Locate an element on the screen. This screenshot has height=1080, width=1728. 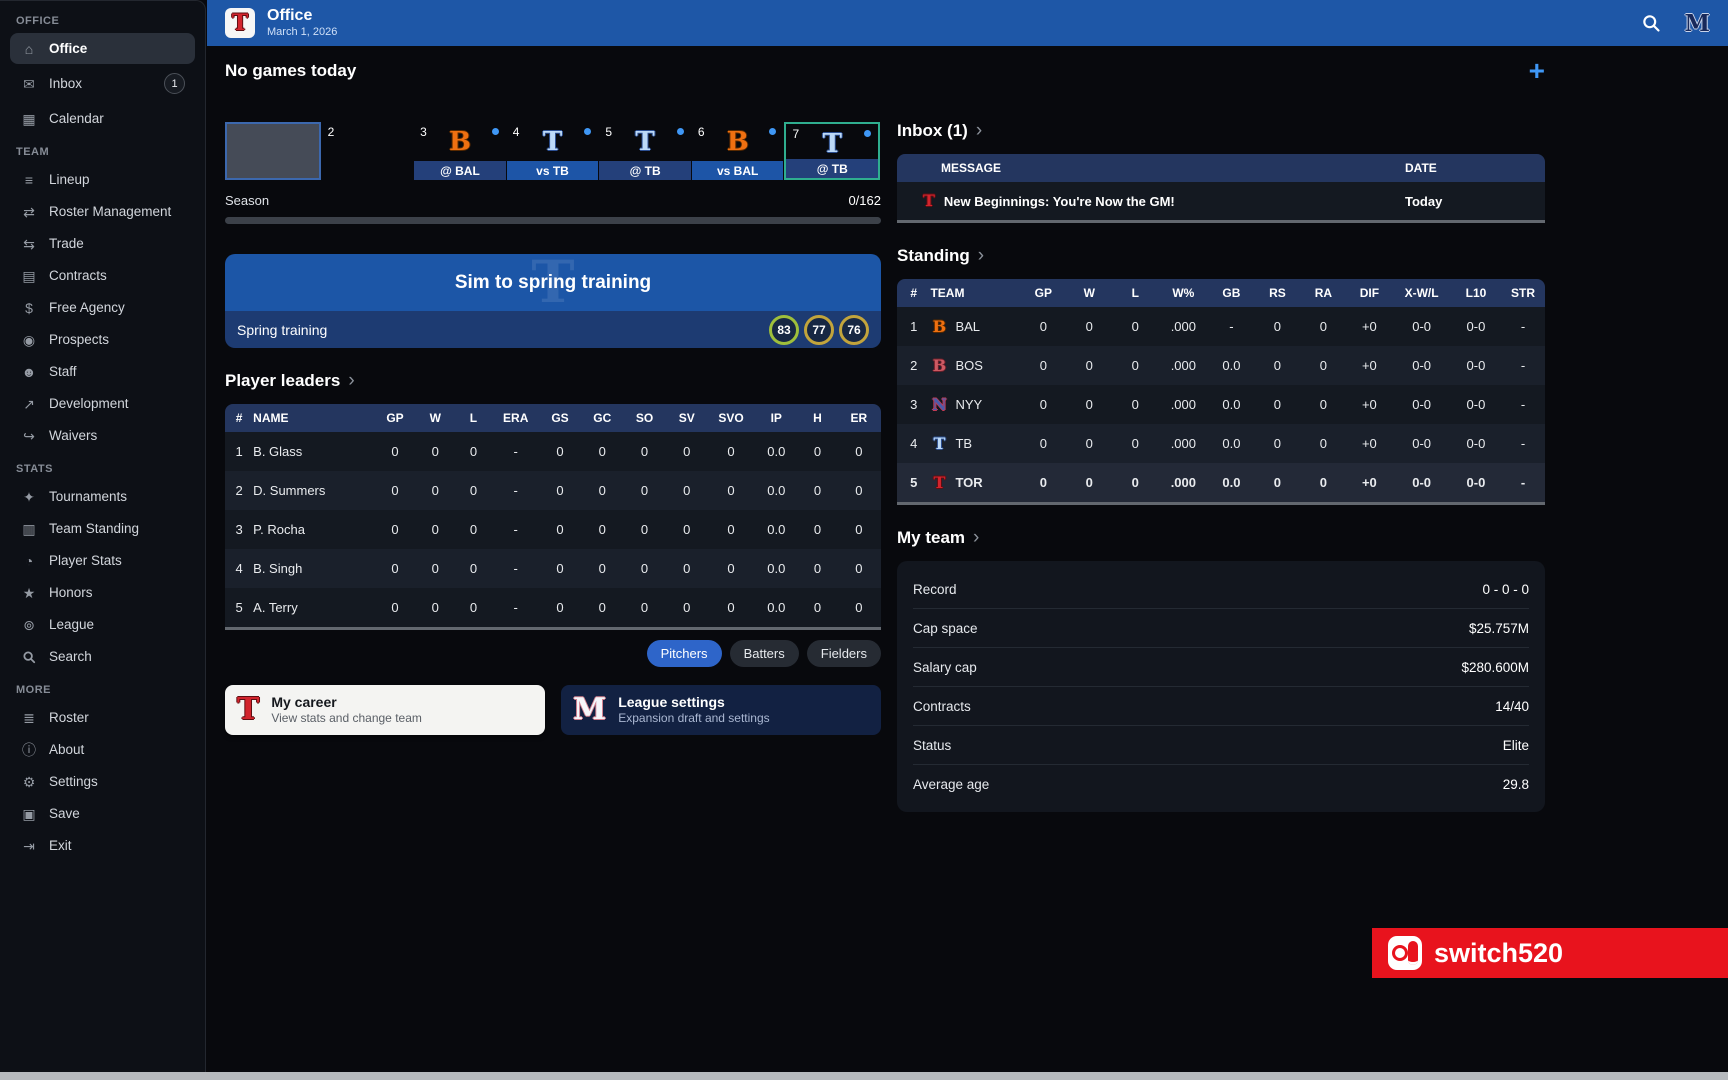
leaders-row: 2 D. Summers 0 0 0 - 0 0 0 0 0 0.0 0 0 is located at coordinates (553, 490).